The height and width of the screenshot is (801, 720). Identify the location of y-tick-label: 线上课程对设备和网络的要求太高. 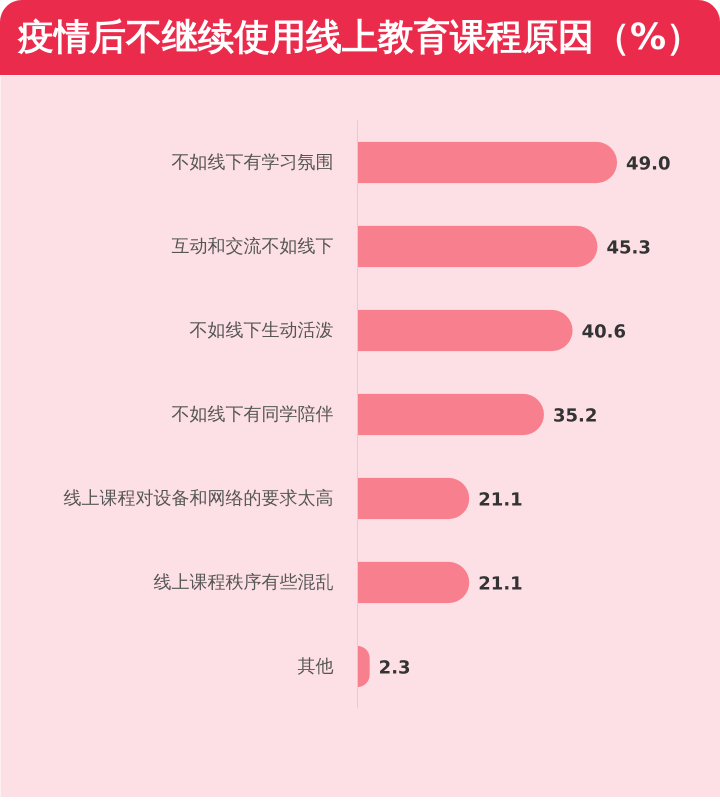
(199, 498).